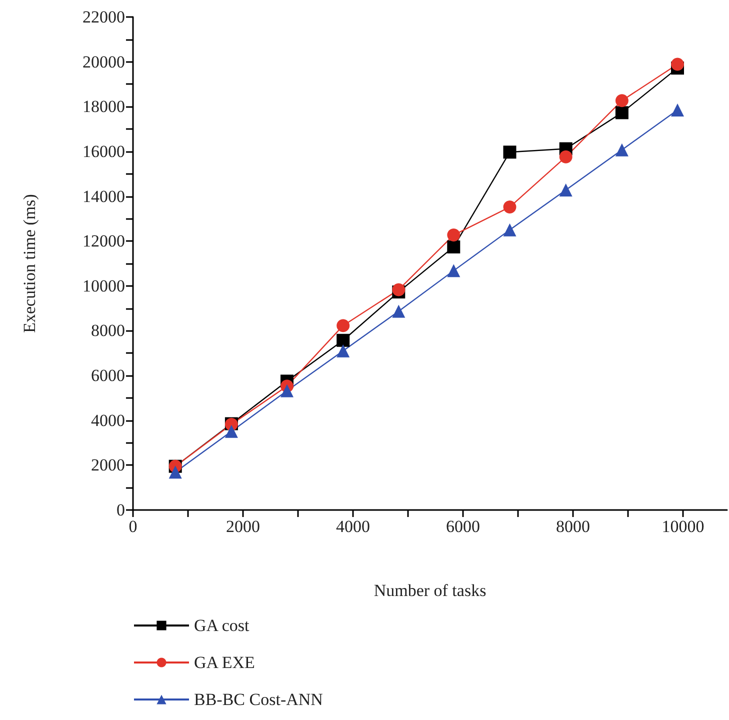 The image size is (729, 720). Describe the element at coordinates (103, 286) in the screenshot. I see `y-tick-label: 10000` at that location.